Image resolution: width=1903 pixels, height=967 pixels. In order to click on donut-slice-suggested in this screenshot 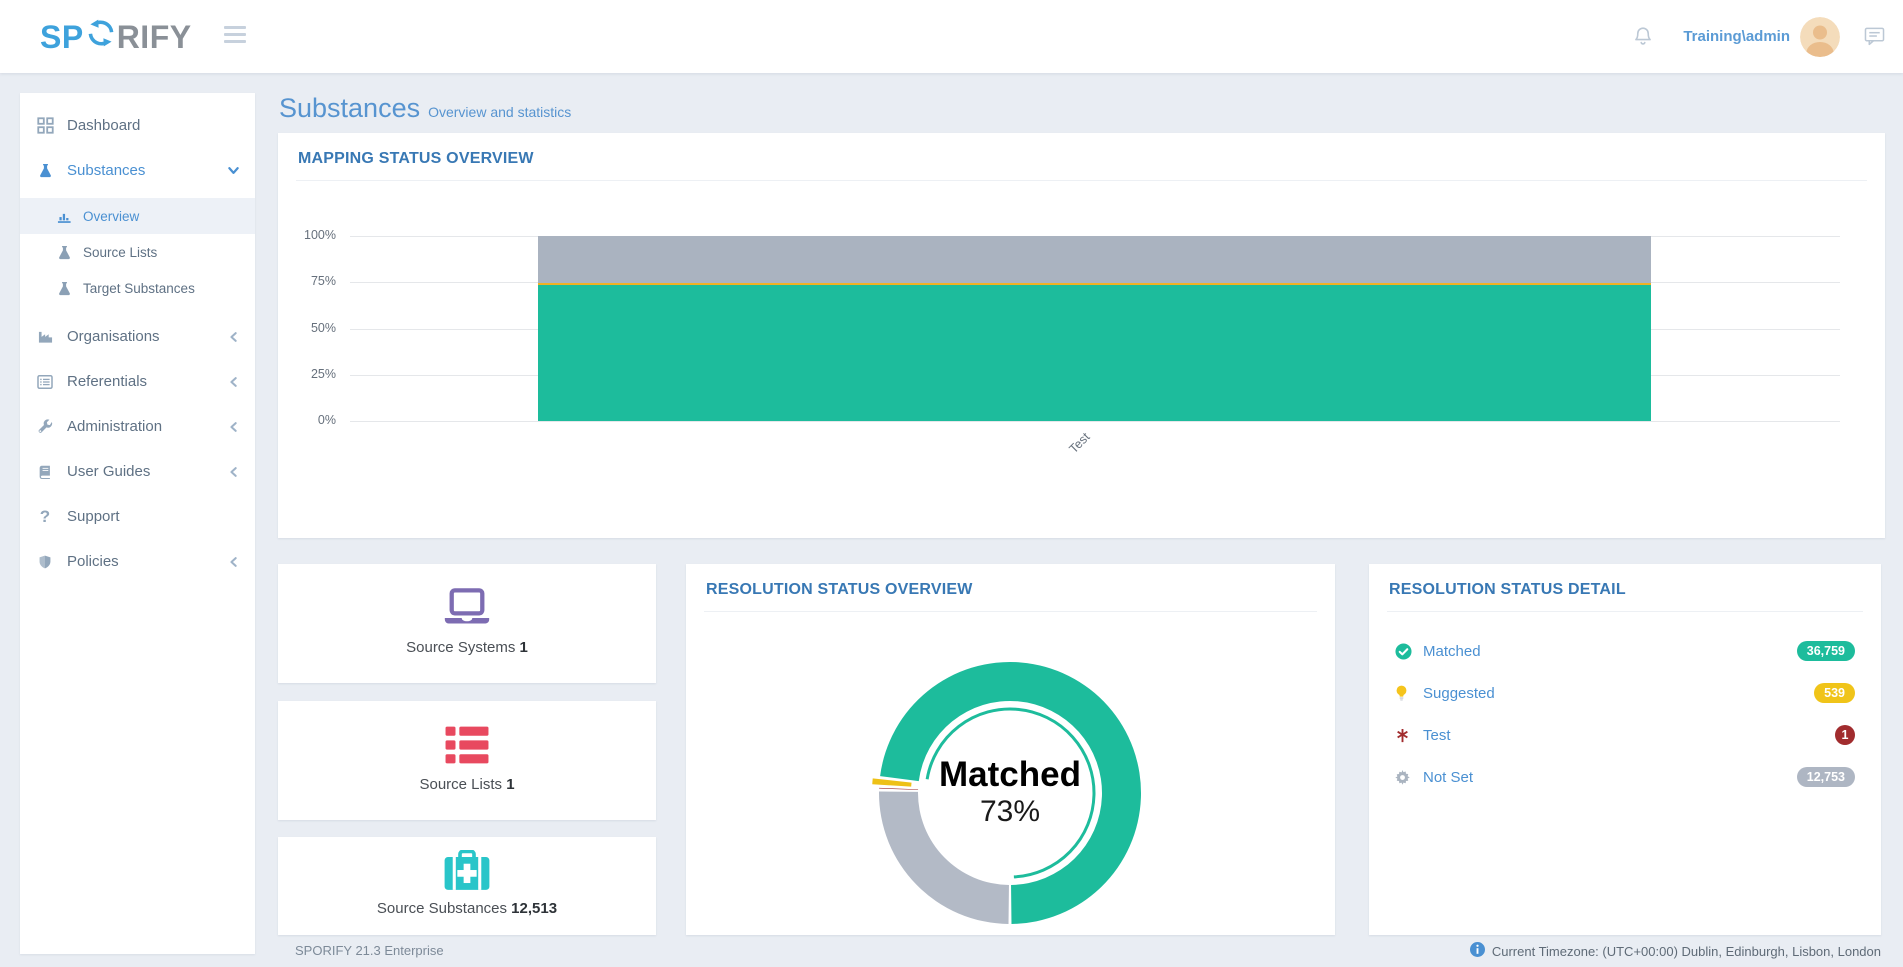, I will do `click(892, 782)`.